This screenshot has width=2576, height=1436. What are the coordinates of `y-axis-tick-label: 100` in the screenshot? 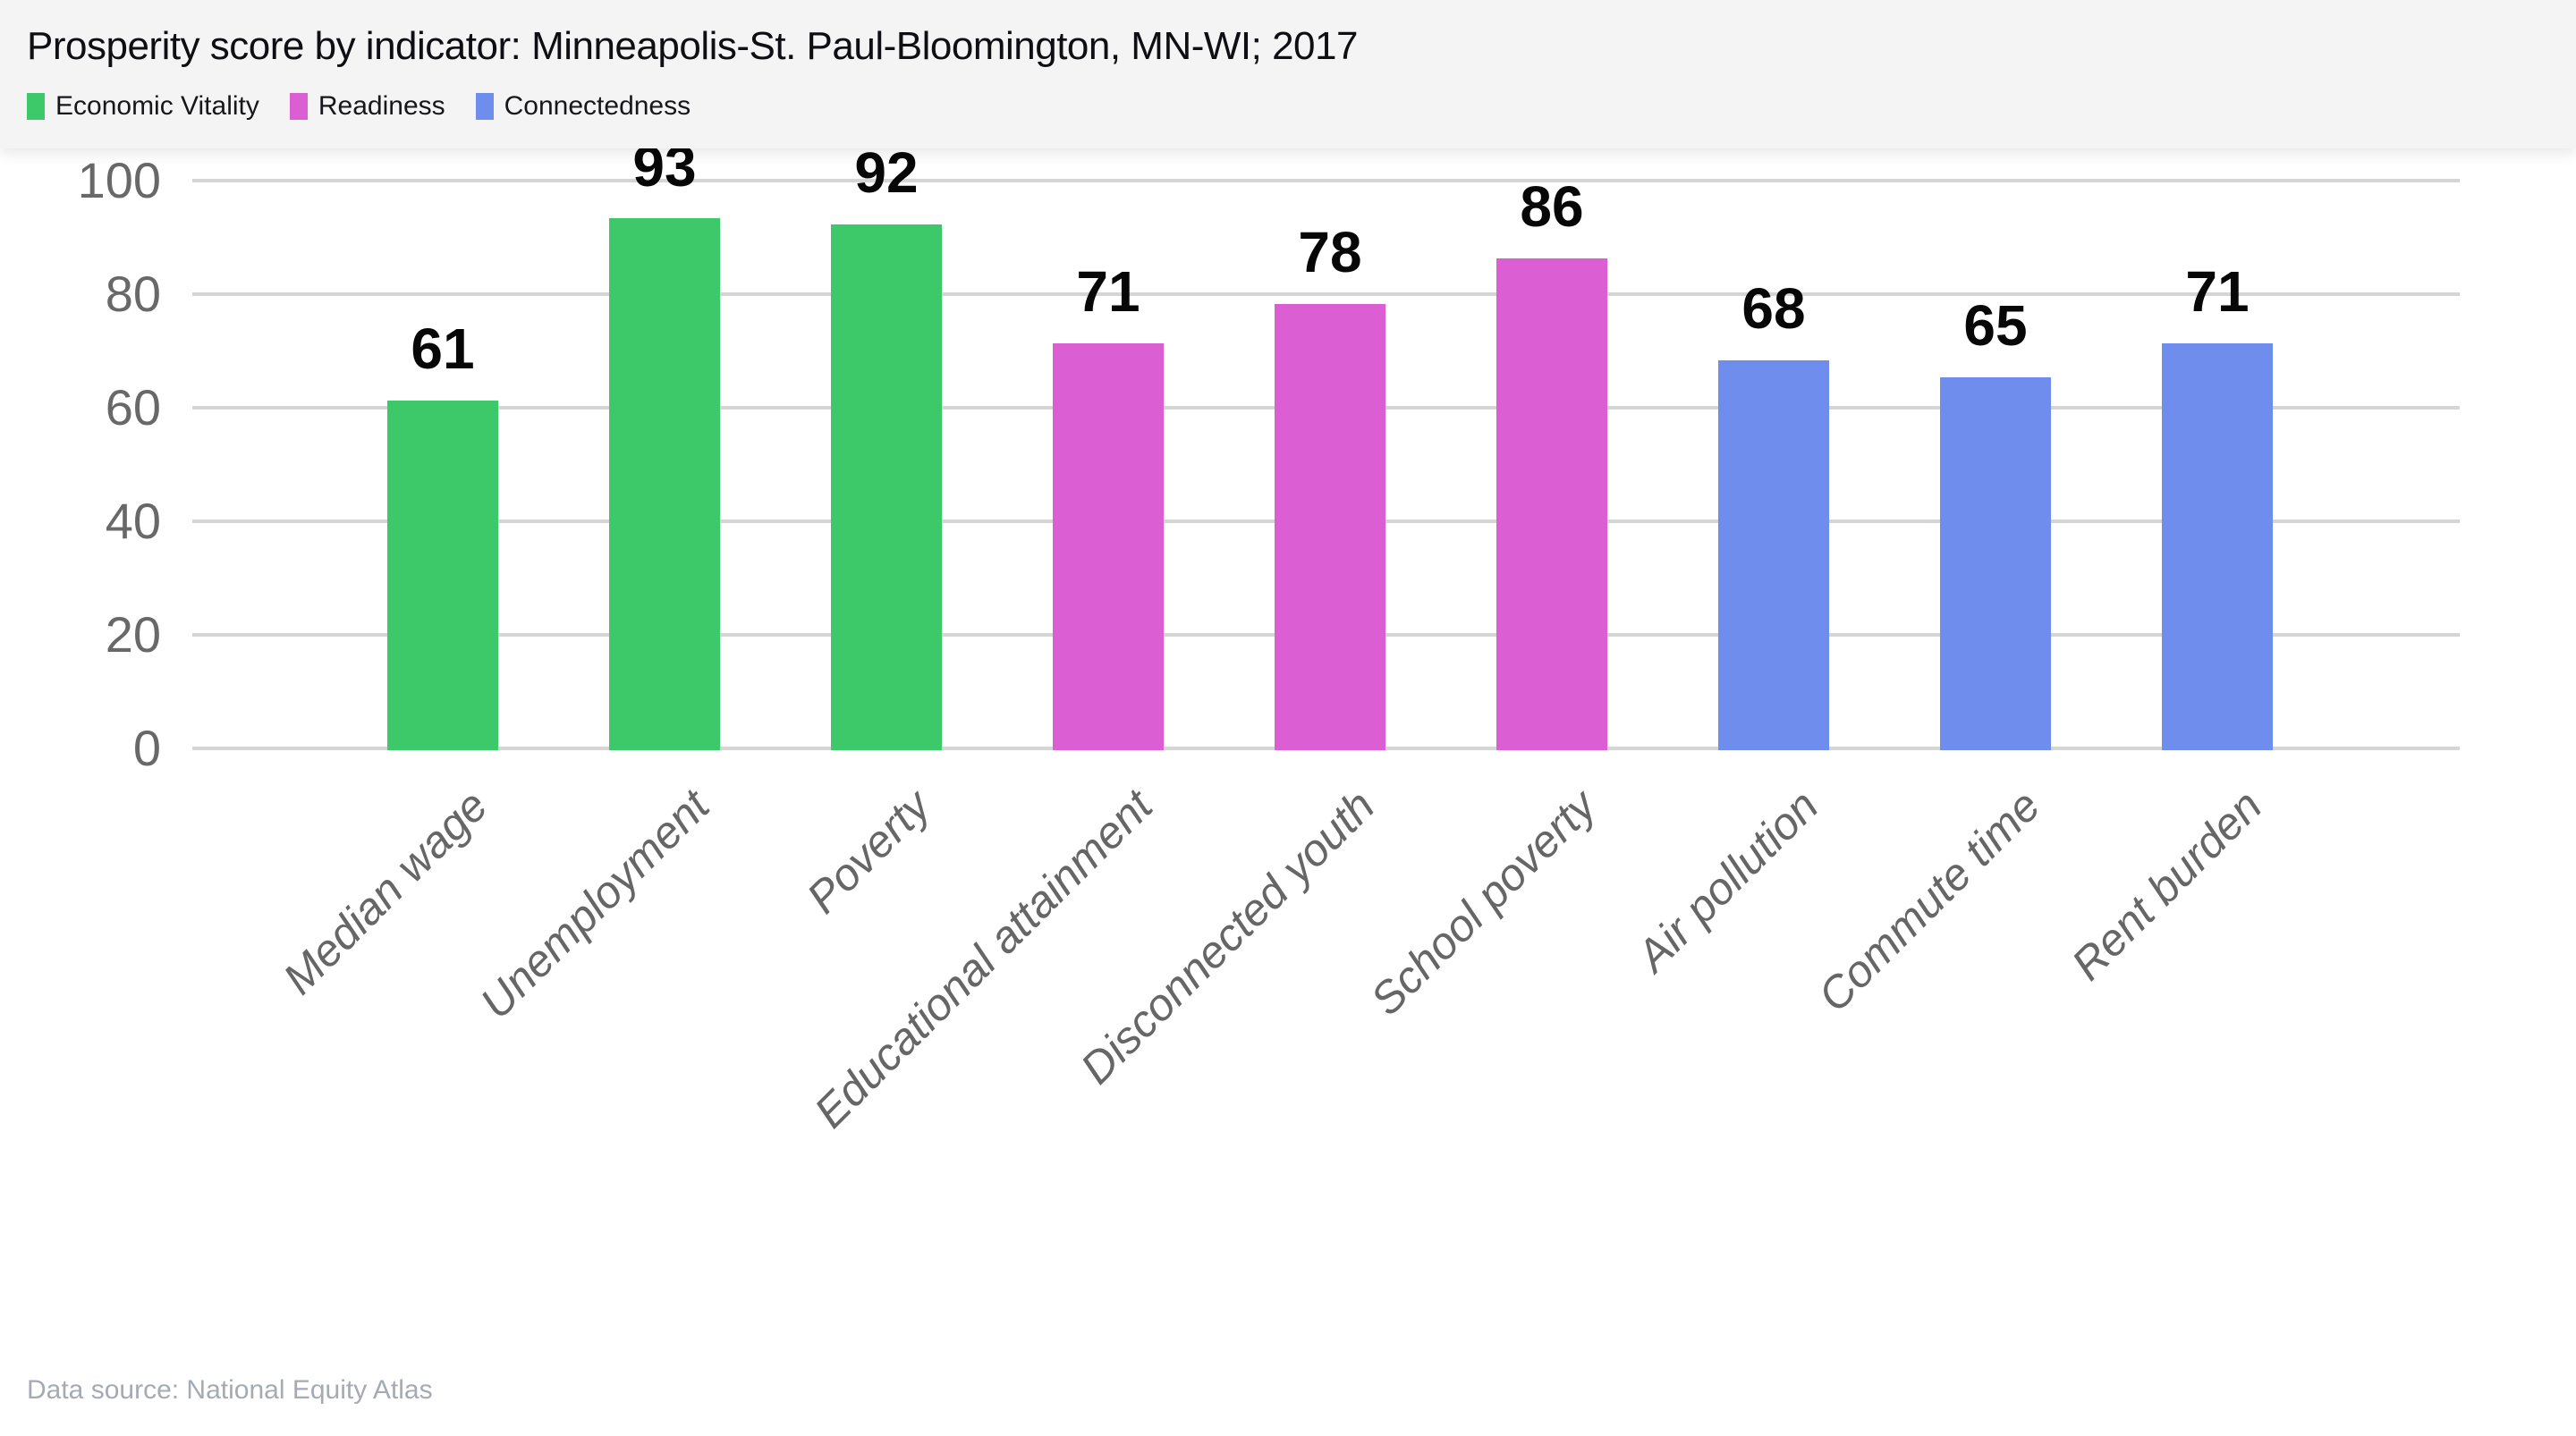 It's located at (119, 180).